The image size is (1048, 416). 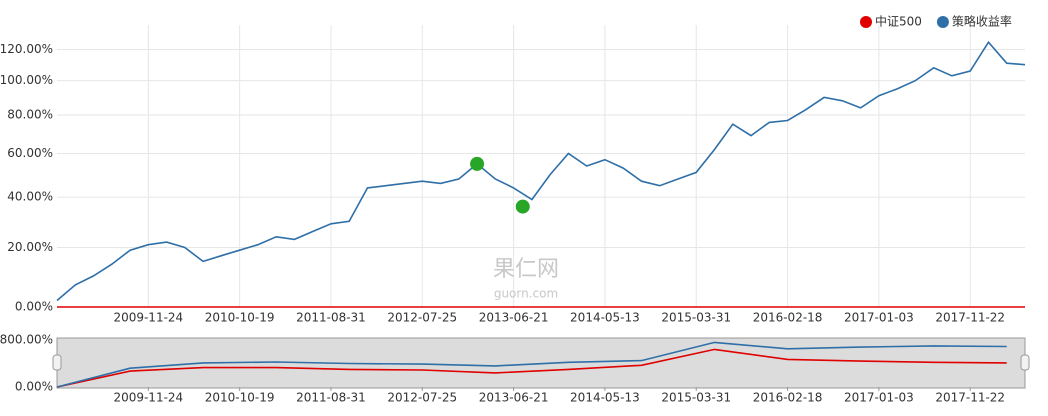 What do you see at coordinates (30, 153) in the screenshot?
I see `y-tick-label: 60.00%` at bounding box center [30, 153].